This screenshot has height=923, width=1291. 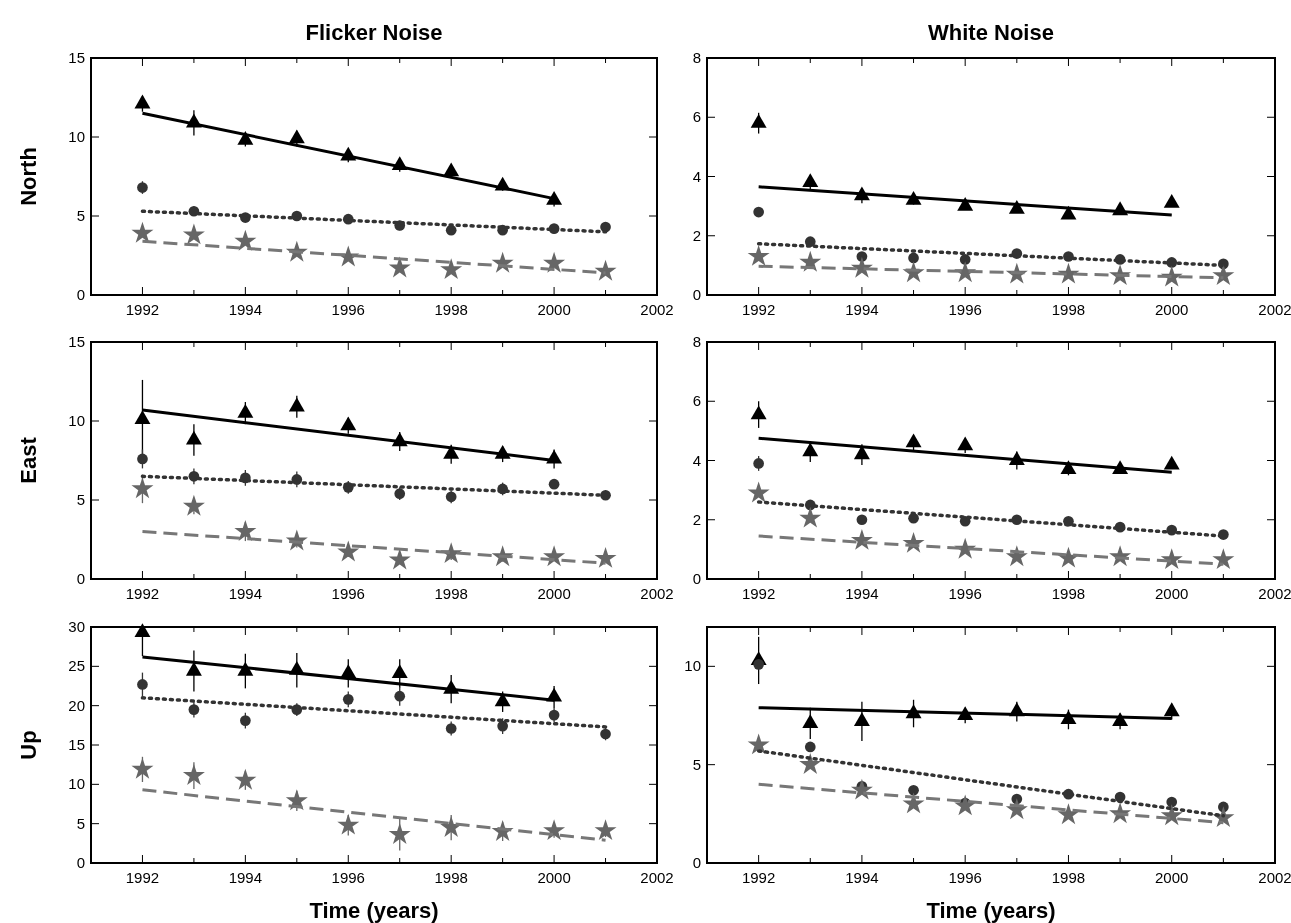 What do you see at coordinates (76, 666) in the screenshot?
I see `y-tick-label: 25` at bounding box center [76, 666].